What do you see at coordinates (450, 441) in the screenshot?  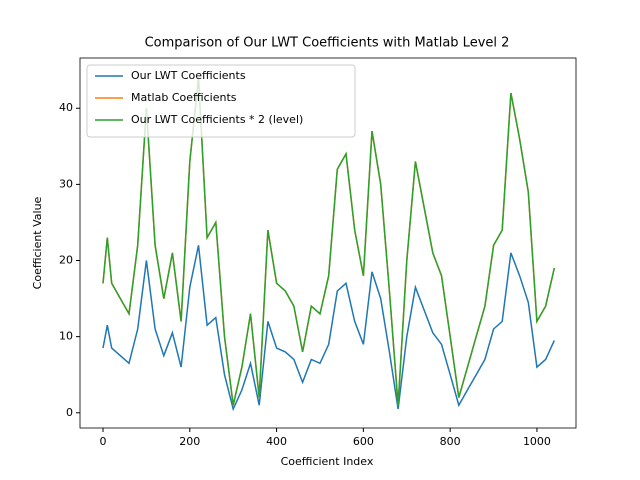 I see `x-tick-label: 800` at bounding box center [450, 441].